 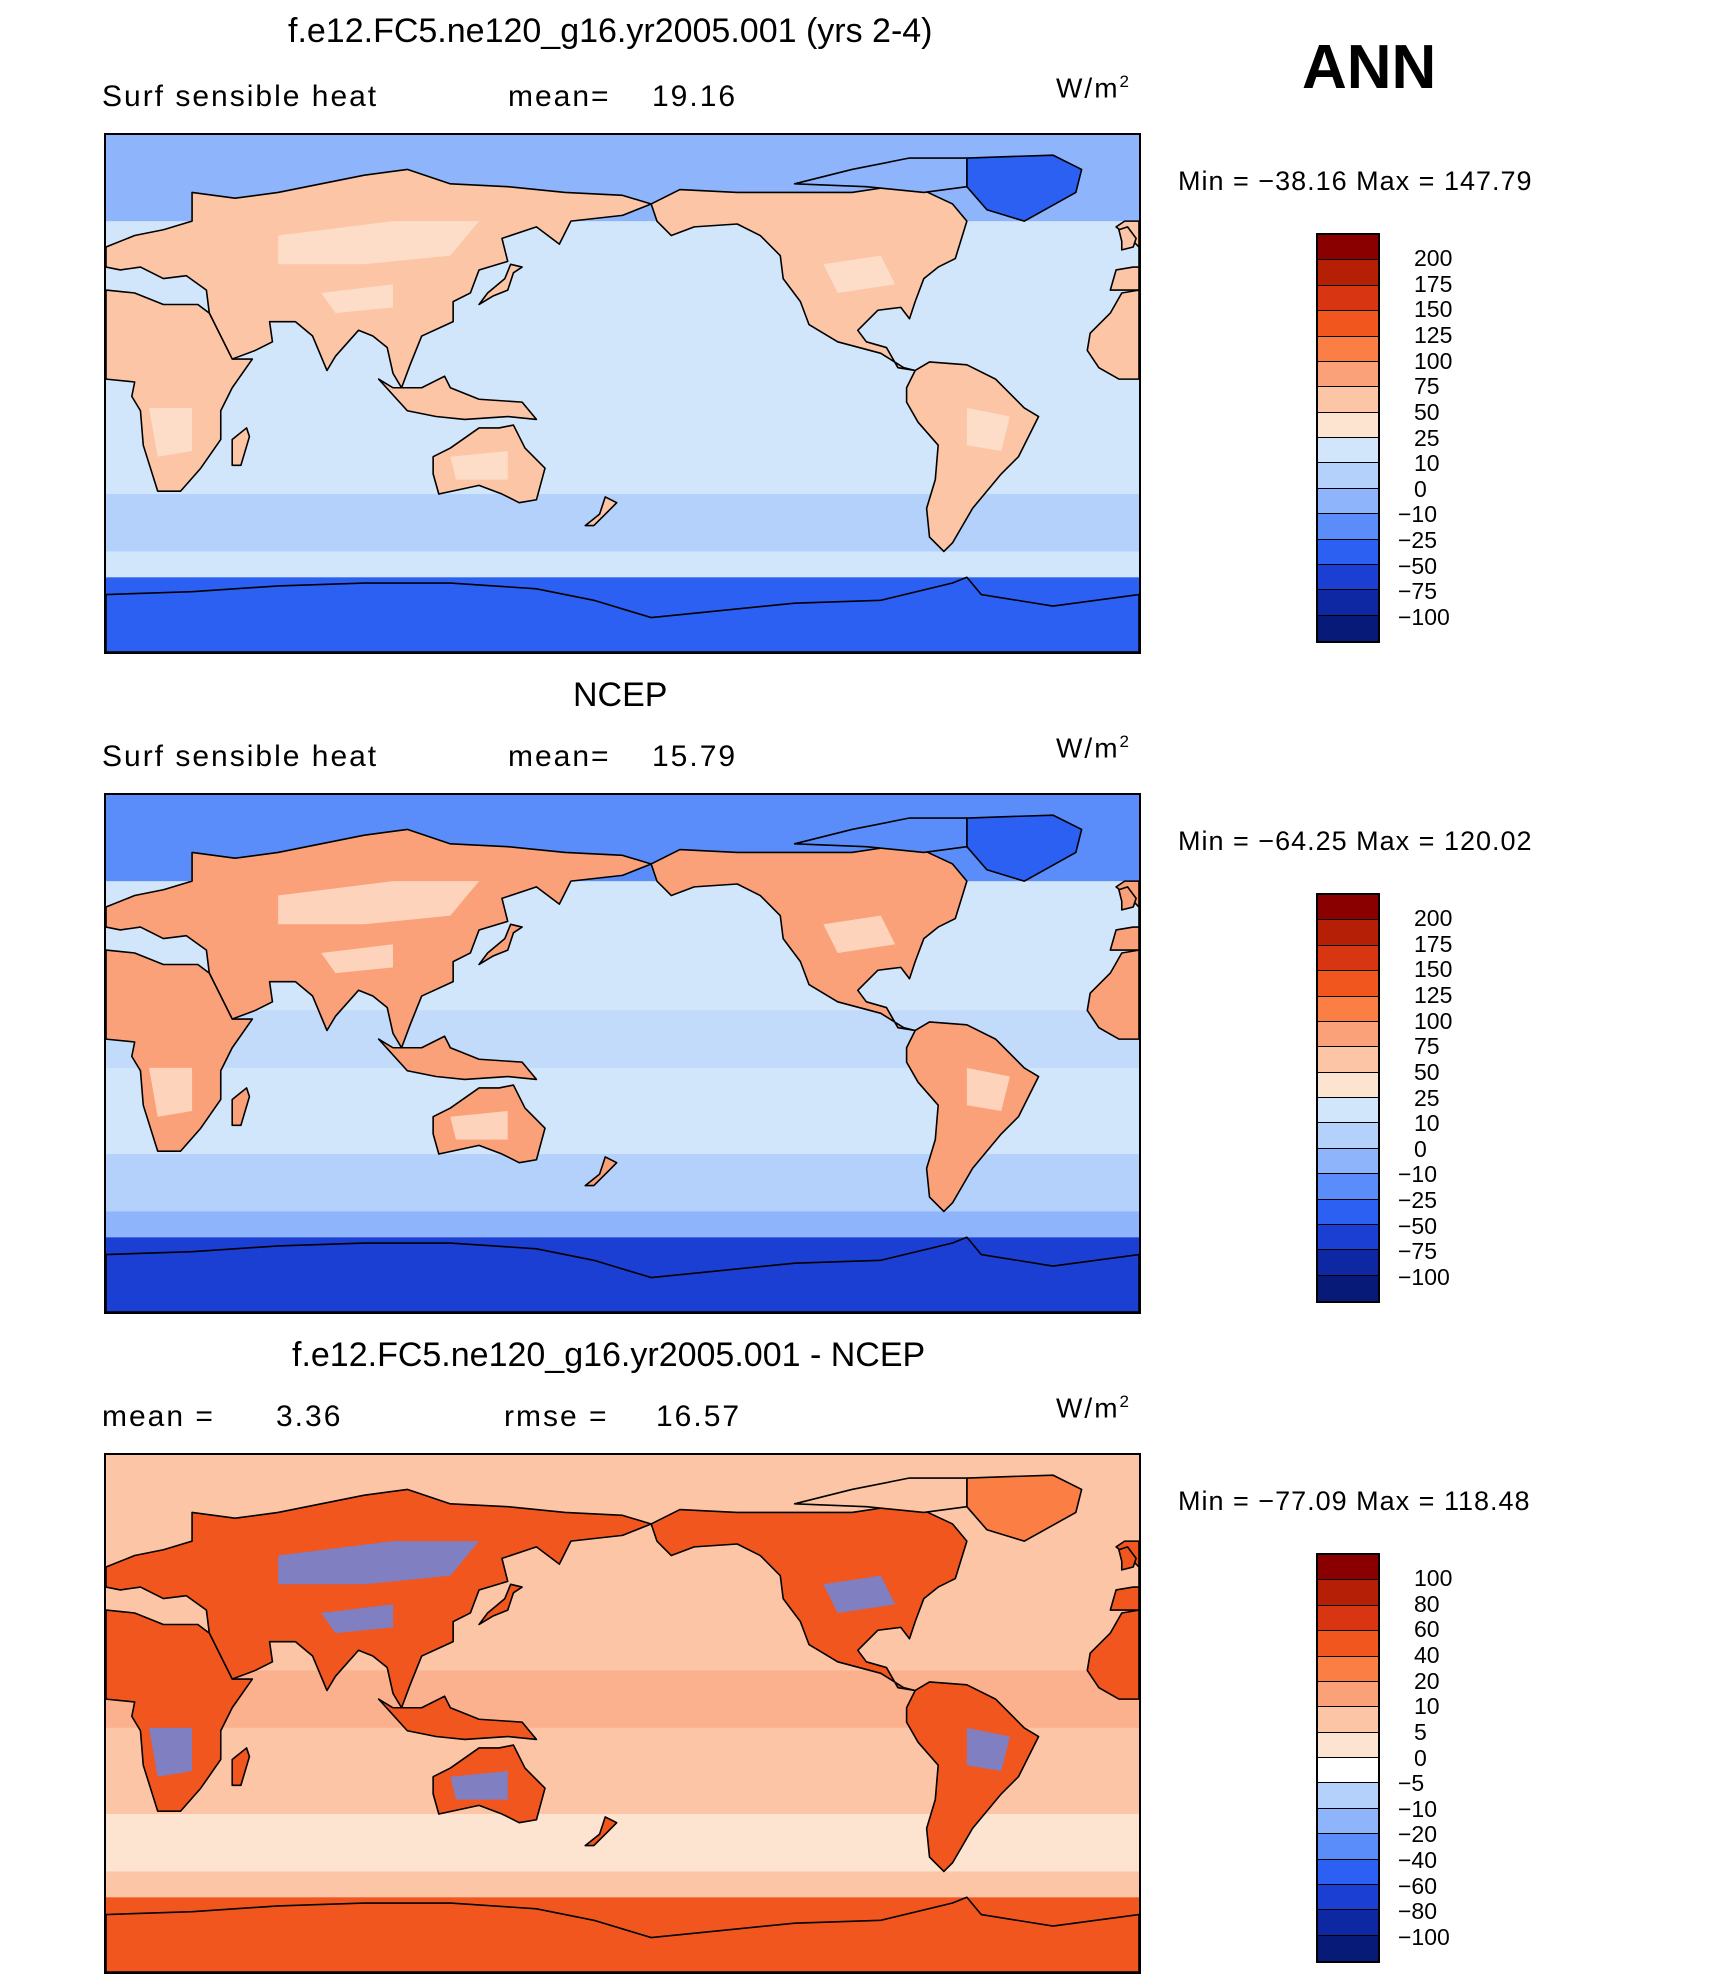 What do you see at coordinates (1433, 918) in the screenshot?
I see `colorbar-tick-label: 200` at bounding box center [1433, 918].